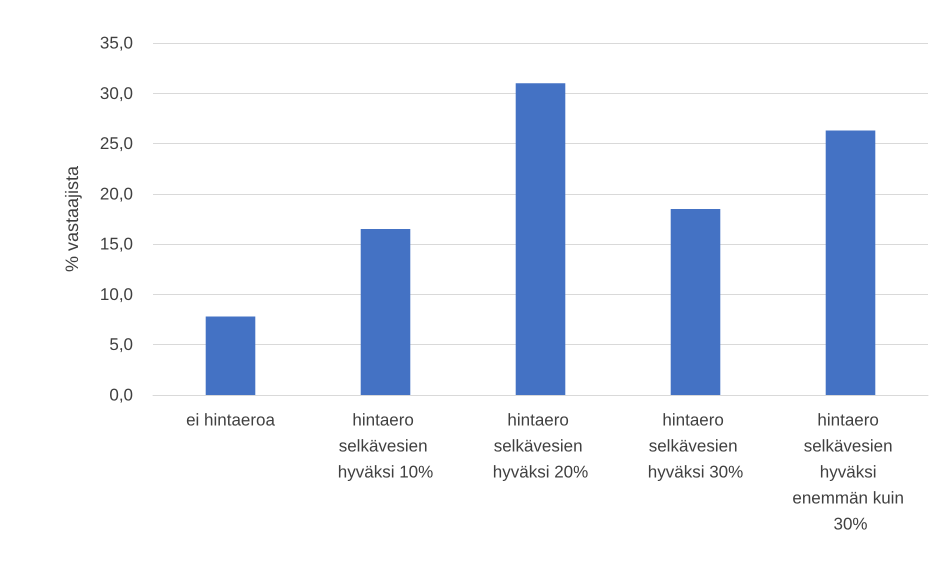 Image resolution: width=952 pixels, height=578 pixels. What do you see at coordinates (540, 446) in the screenshot?
I see `x-tick-label: hintaero selkävesien hyväksi 20%` at bounding box center [540, 446].